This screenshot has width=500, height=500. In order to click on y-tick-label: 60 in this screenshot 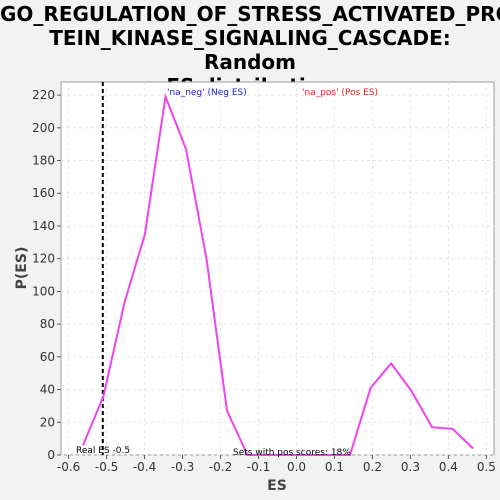, I will do `click(47, 357)`.